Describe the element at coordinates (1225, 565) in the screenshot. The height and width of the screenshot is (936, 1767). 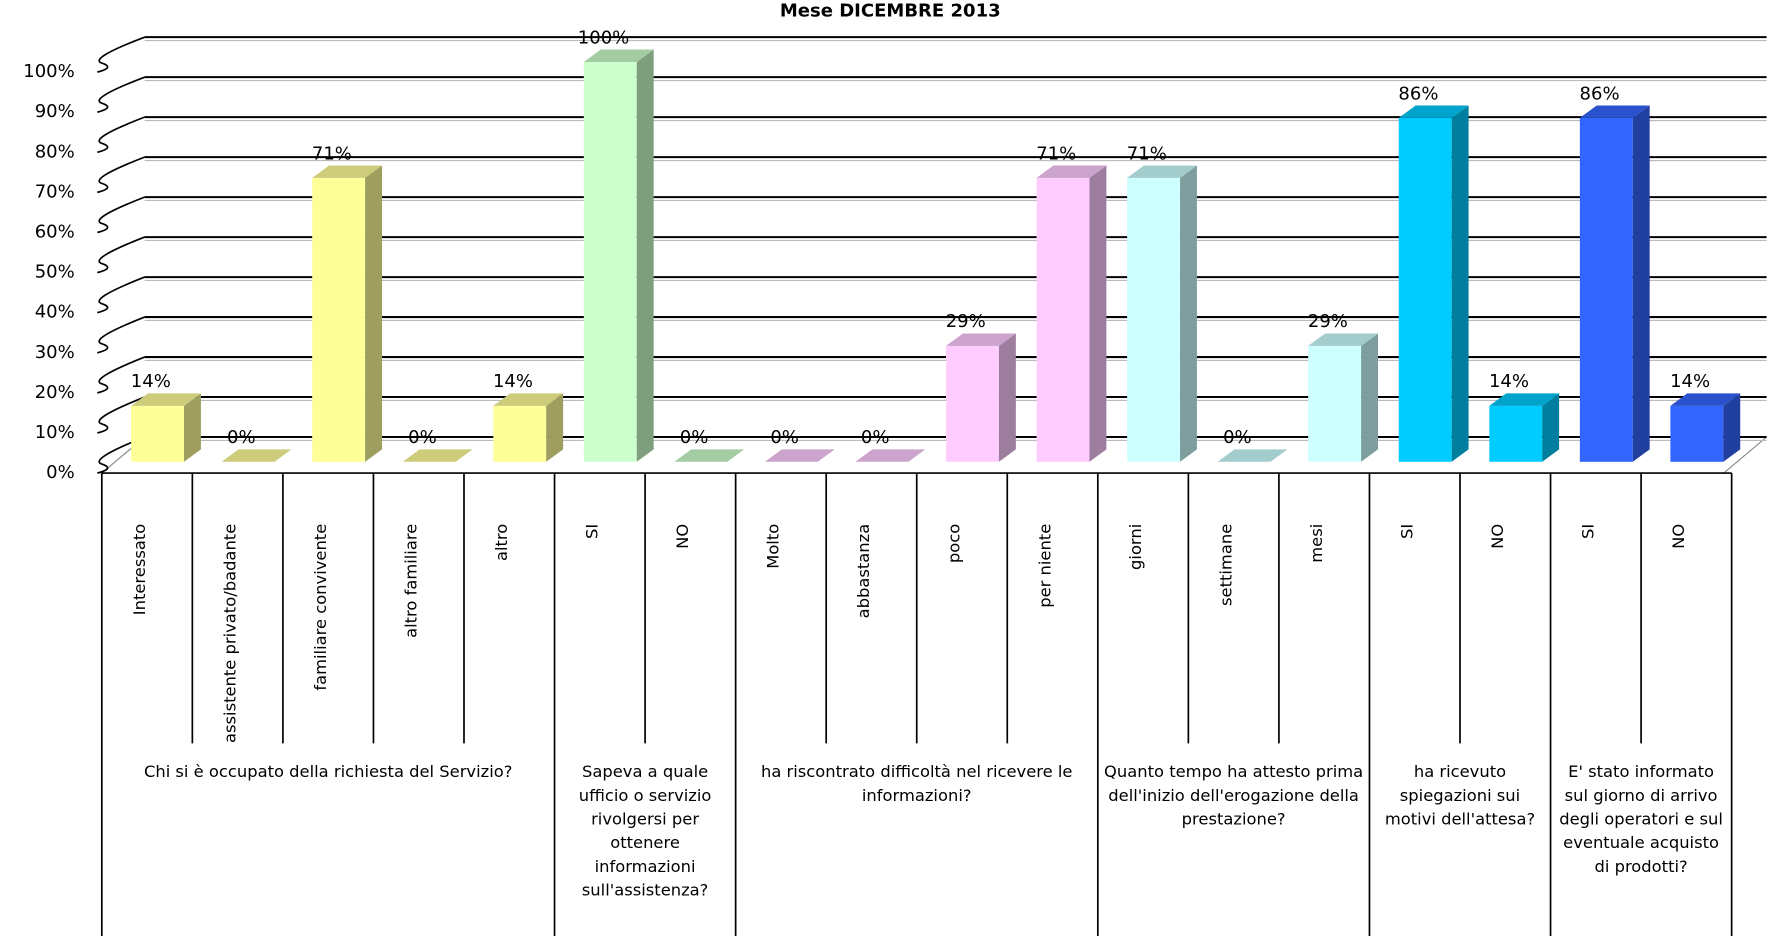
I see `category-label: settimane` at that location.